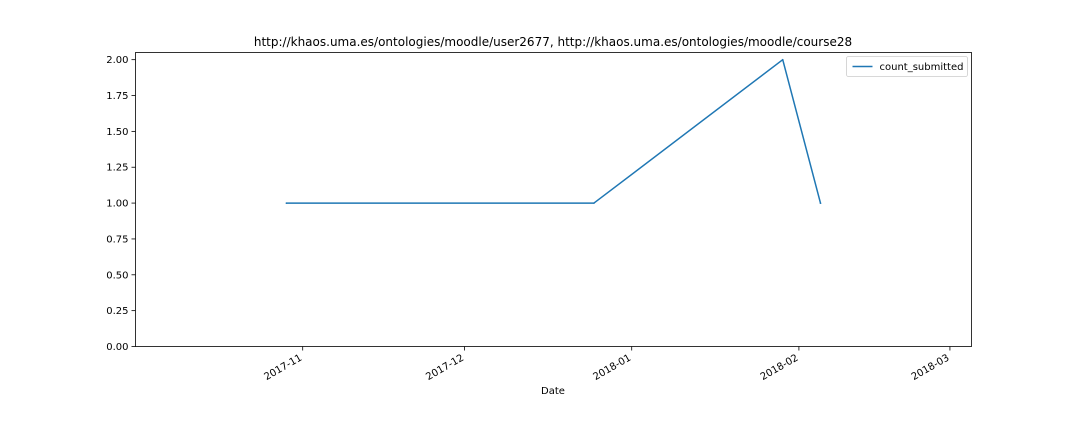  What do you see at coordinates (117, 132) in the screenshot?
I see `y-tick-label: 1.50` at bounding box center [117, 132].